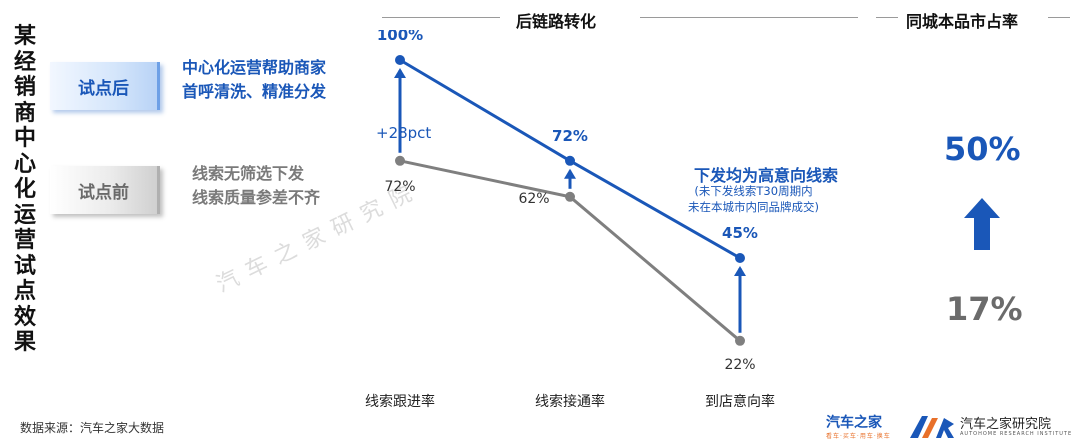  What do you see at coordinates (25, 190) in the screenshot?
I see `side-title: 某经销商中心化运营试点效果` at bounding box center [25, 190].